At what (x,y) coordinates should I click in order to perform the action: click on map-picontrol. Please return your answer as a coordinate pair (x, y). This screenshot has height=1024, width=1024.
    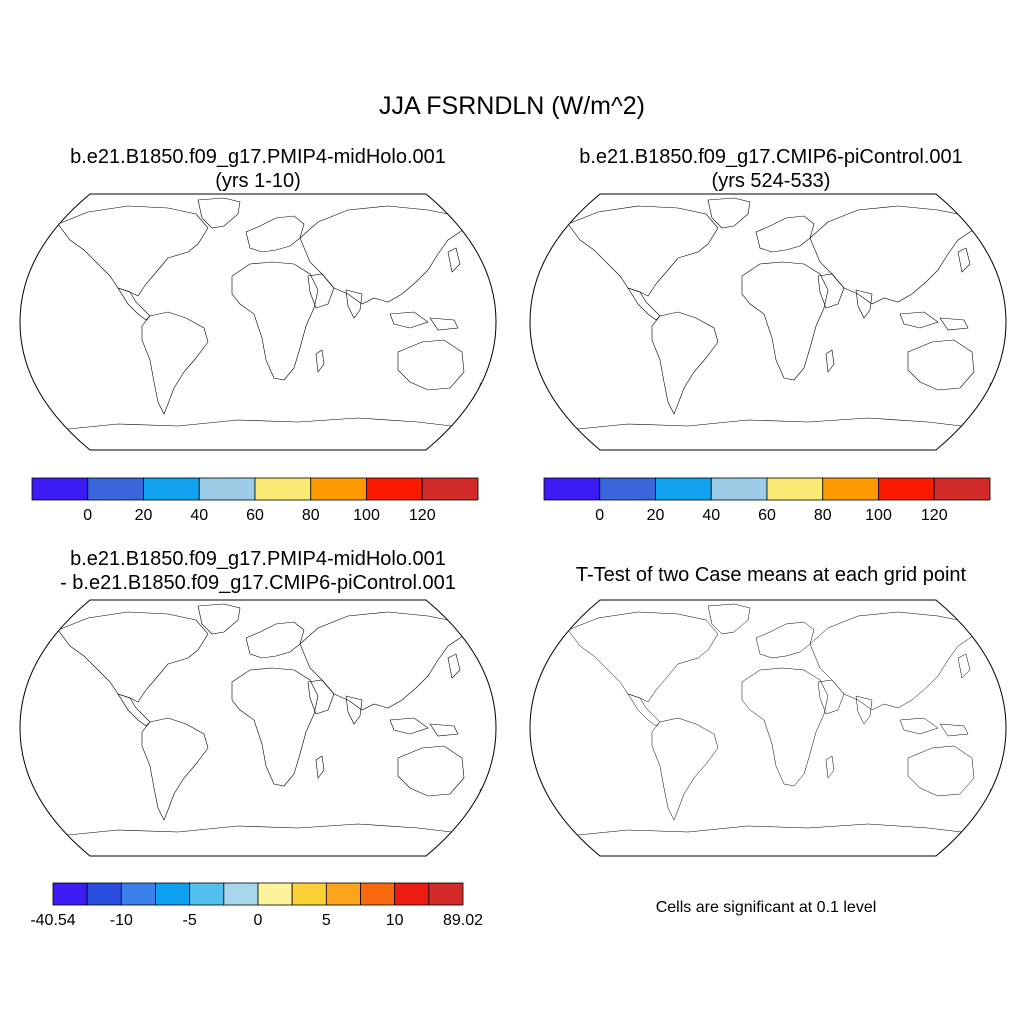
    Looking at the image, I should click on (768, 322).